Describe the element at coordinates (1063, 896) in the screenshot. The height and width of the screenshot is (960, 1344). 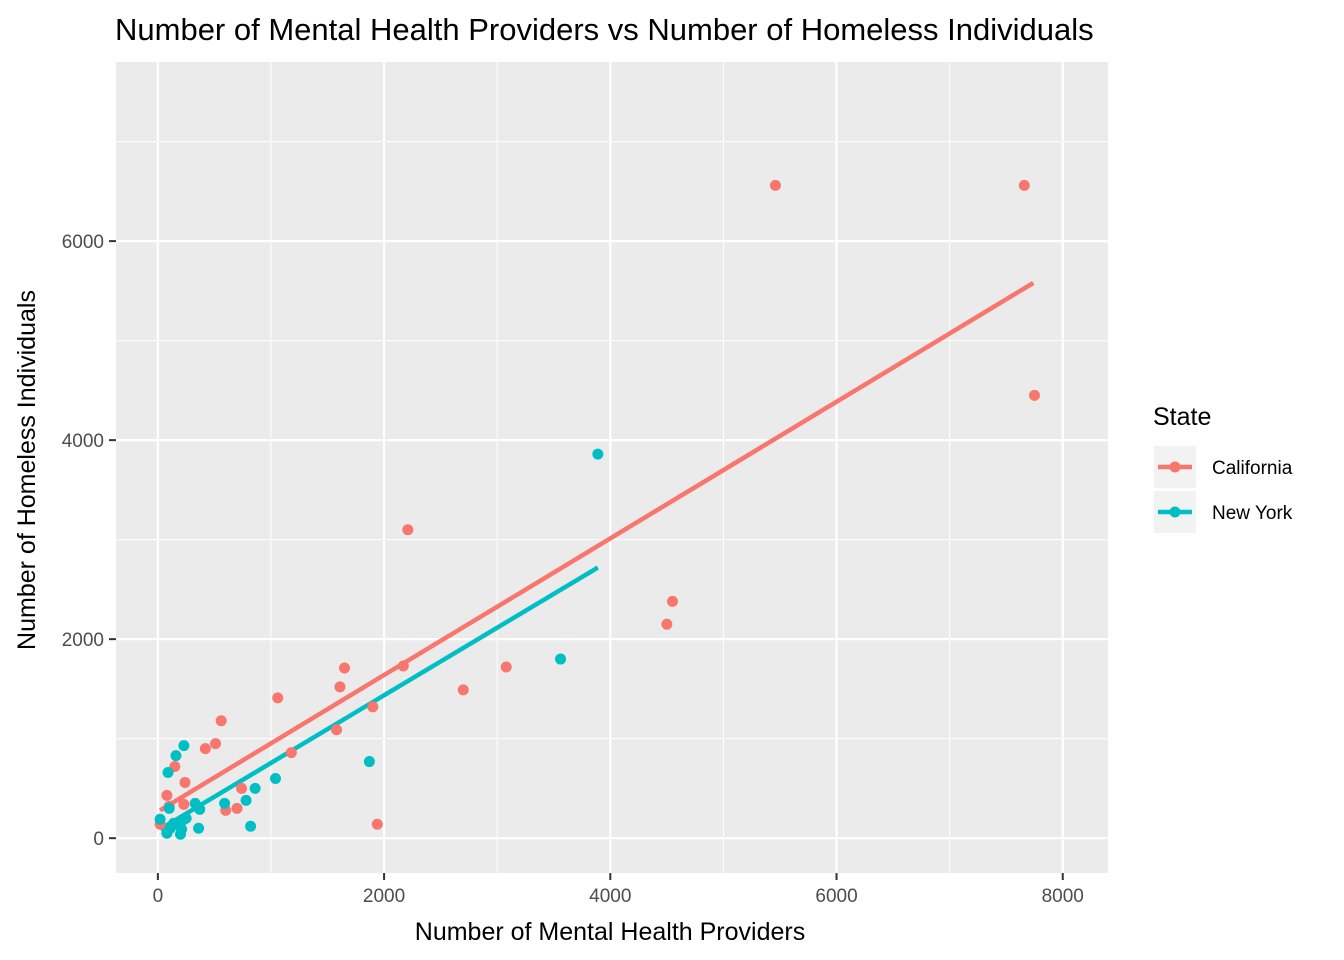
I see `x-tick-label: 8000` at that location.